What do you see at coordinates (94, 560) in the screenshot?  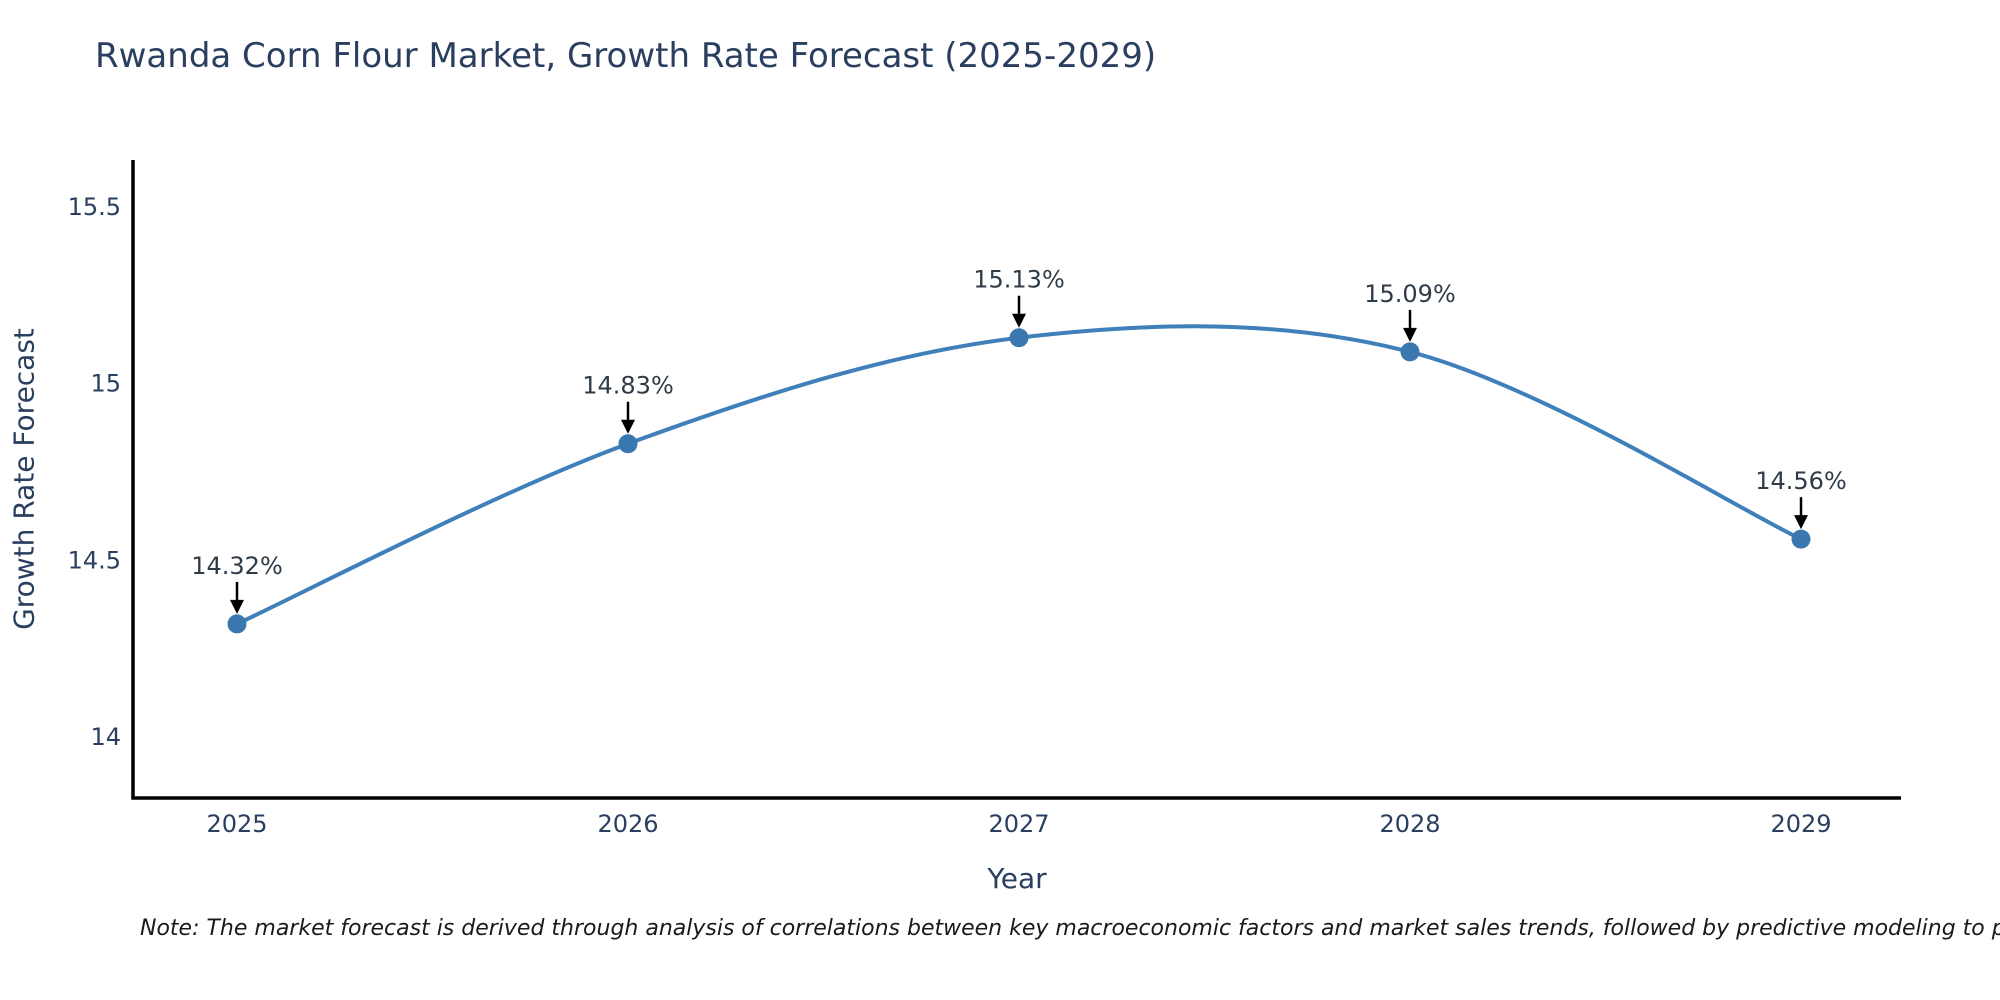 I see `y-tick-label: 14.5` at bounding box center [94, 560].